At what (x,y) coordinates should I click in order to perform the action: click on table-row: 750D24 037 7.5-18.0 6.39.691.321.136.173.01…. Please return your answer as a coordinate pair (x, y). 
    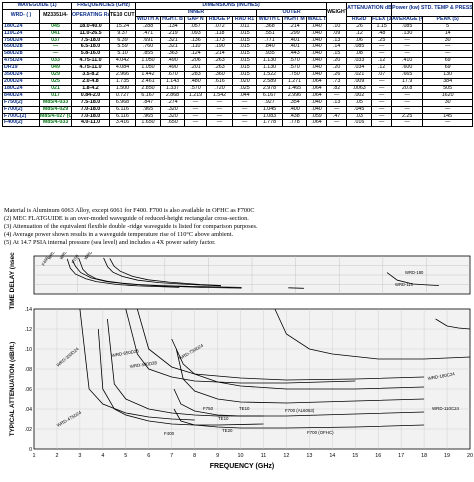
    Looking at the image, I should click on (238, 40).